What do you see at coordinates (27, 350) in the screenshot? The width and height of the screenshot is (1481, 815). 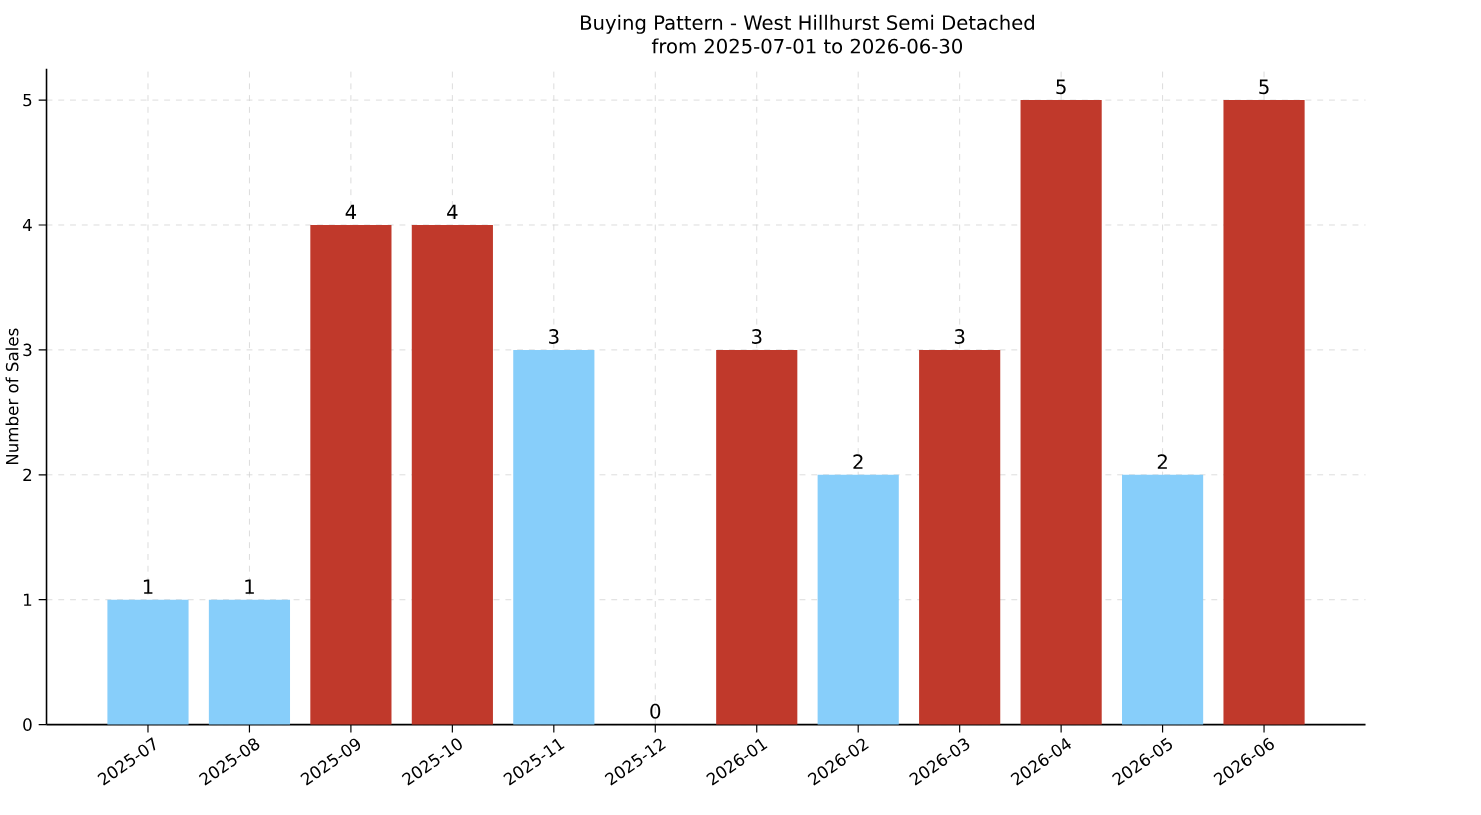 I see `y-tick-label: 3` at bounding box center [27, 350].